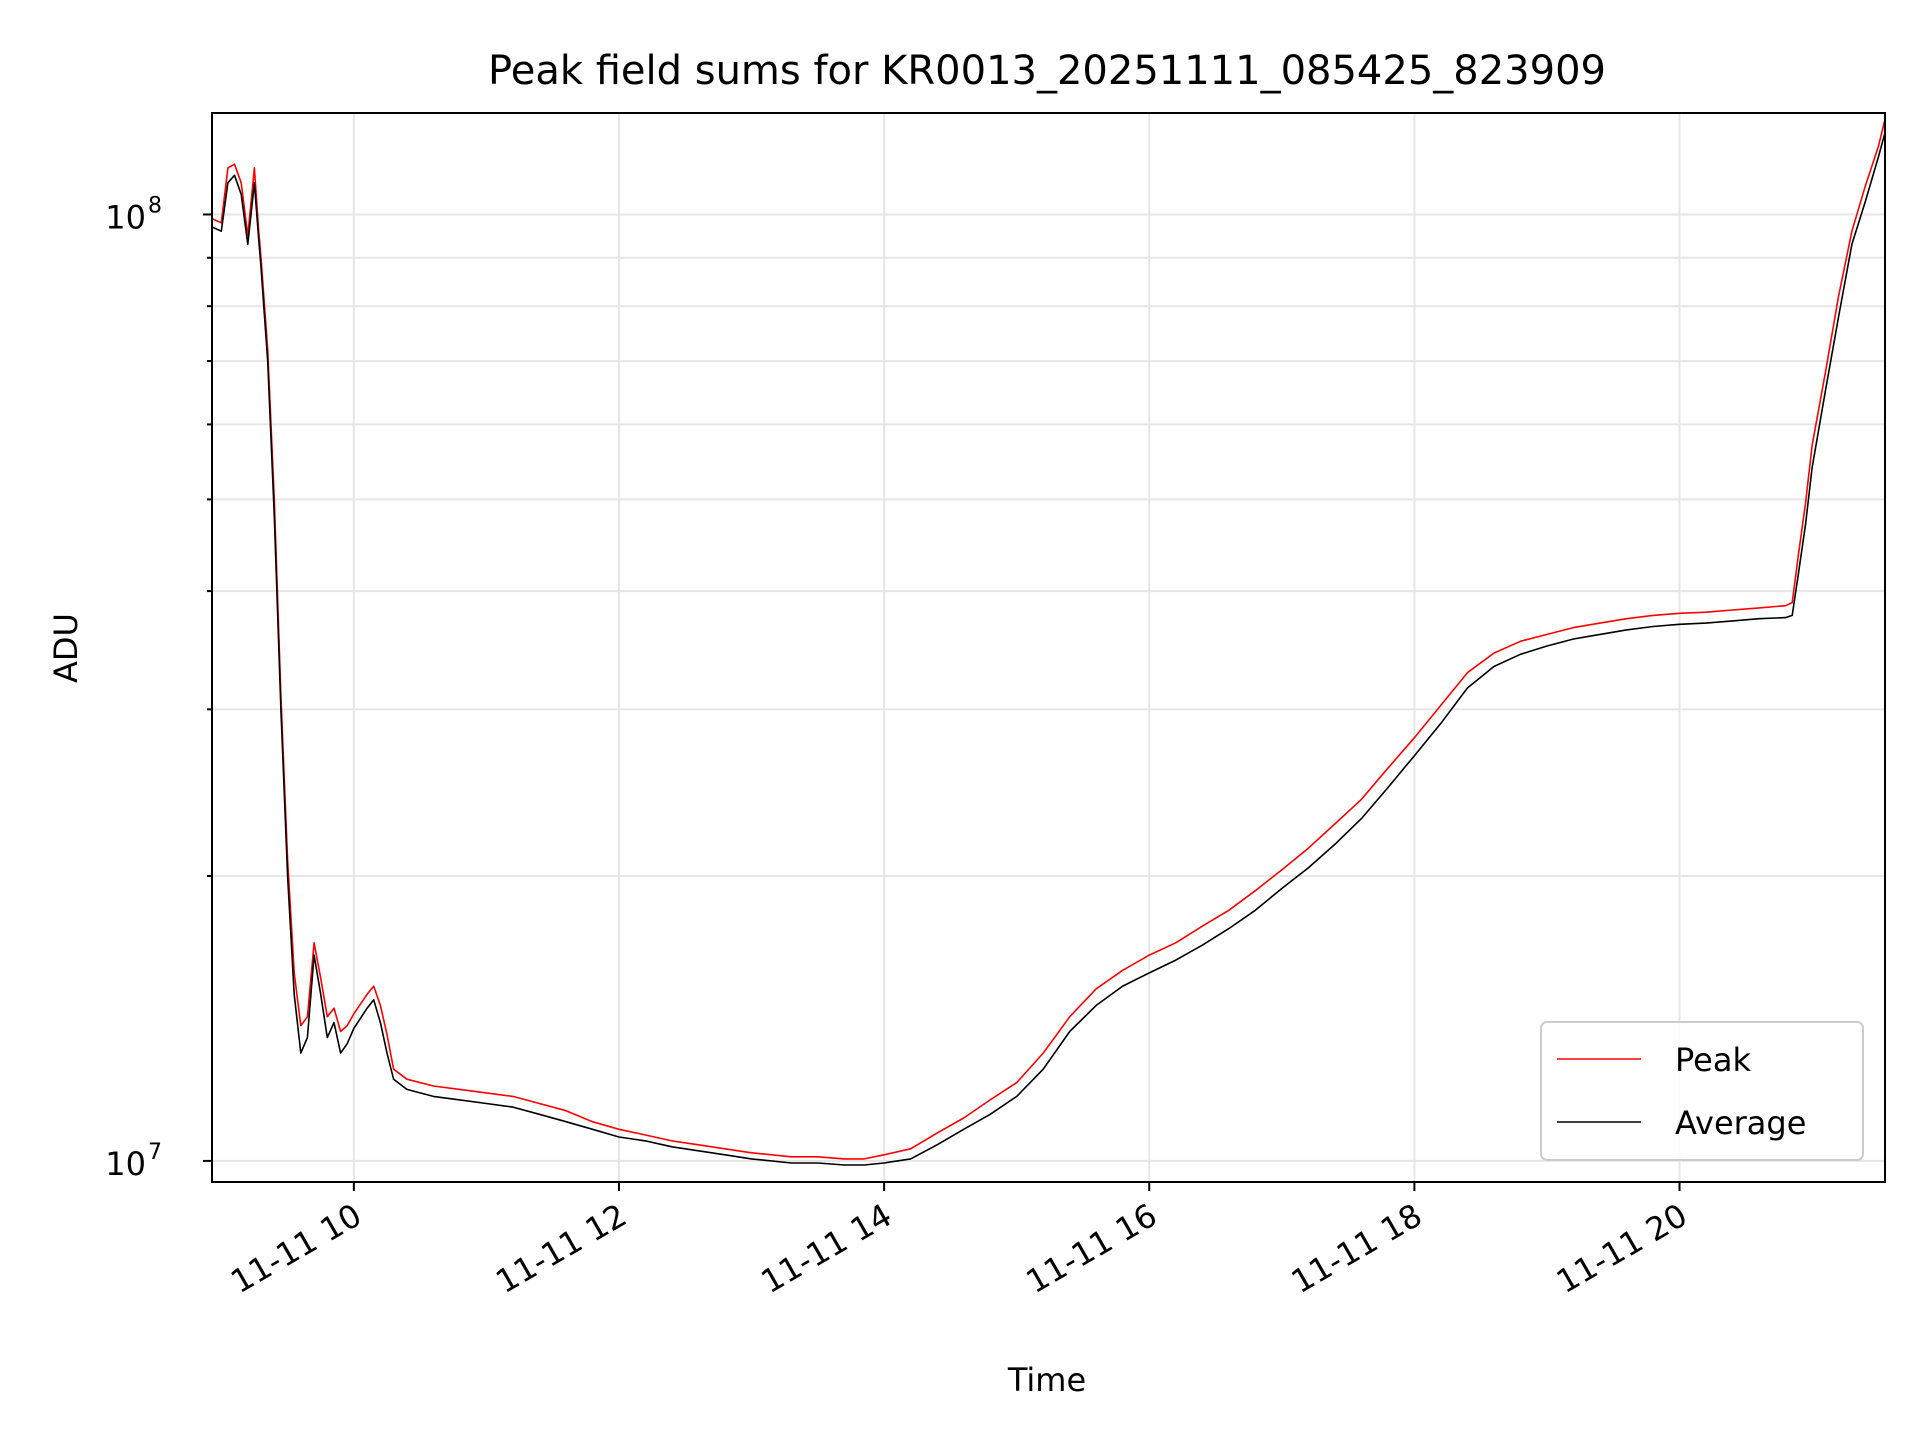 The width and height of the screenshot is (1920, 1440). What do you see at coordinates (1740, 1123) in the screenshot?
I see `legend-label-average: Average` at bounding box center [1740, 1123].